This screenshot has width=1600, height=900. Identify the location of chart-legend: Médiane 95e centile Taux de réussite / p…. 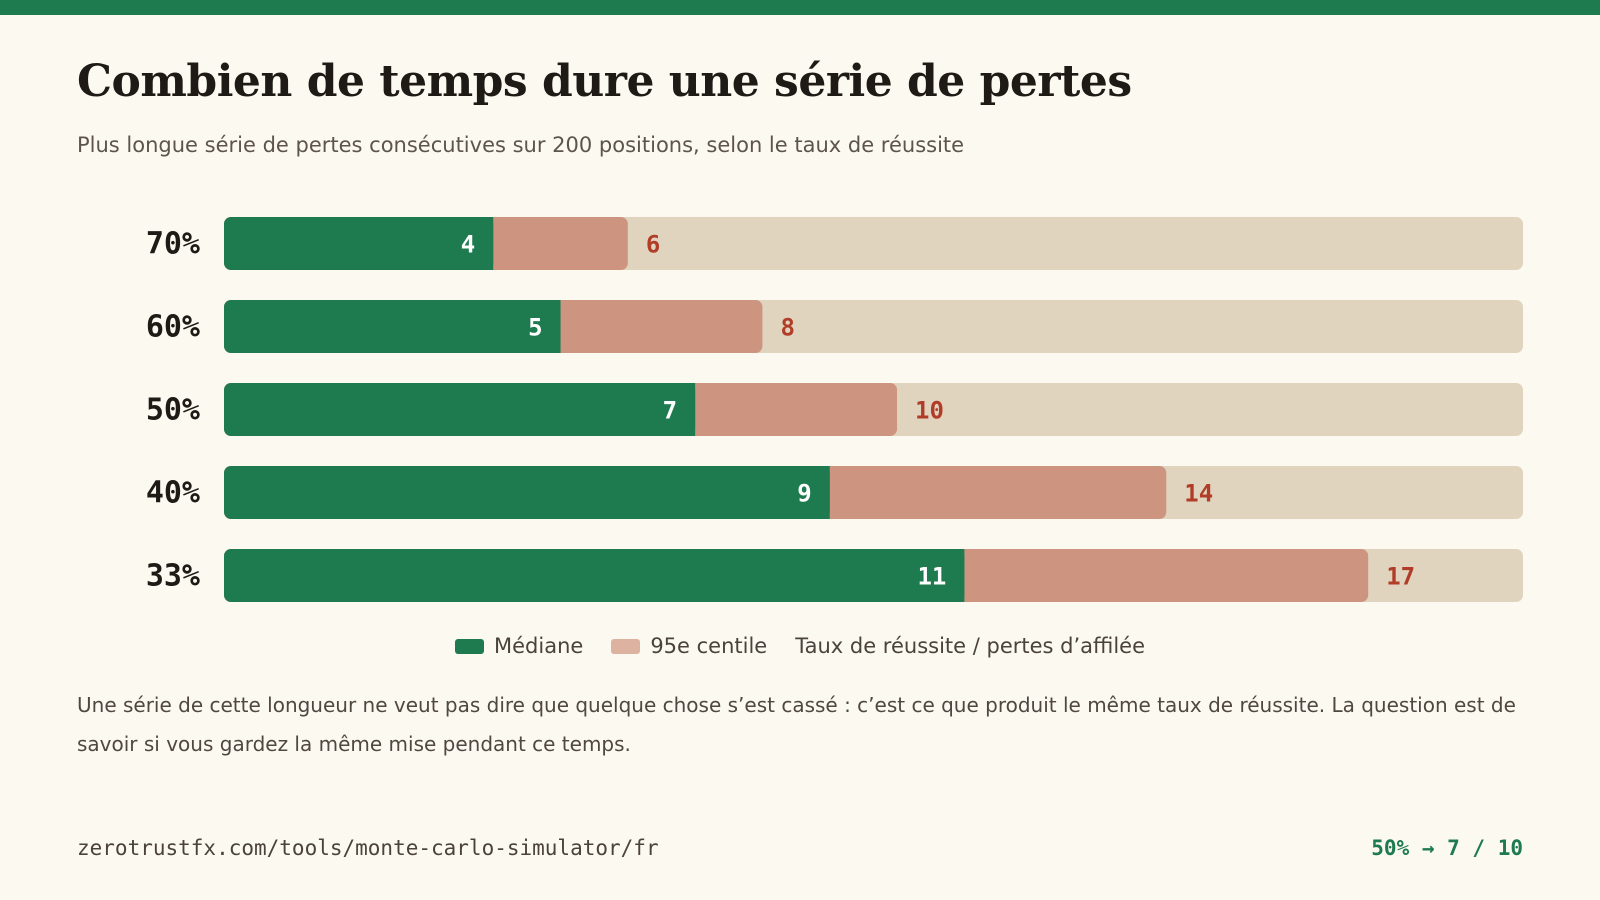
(800, 646).